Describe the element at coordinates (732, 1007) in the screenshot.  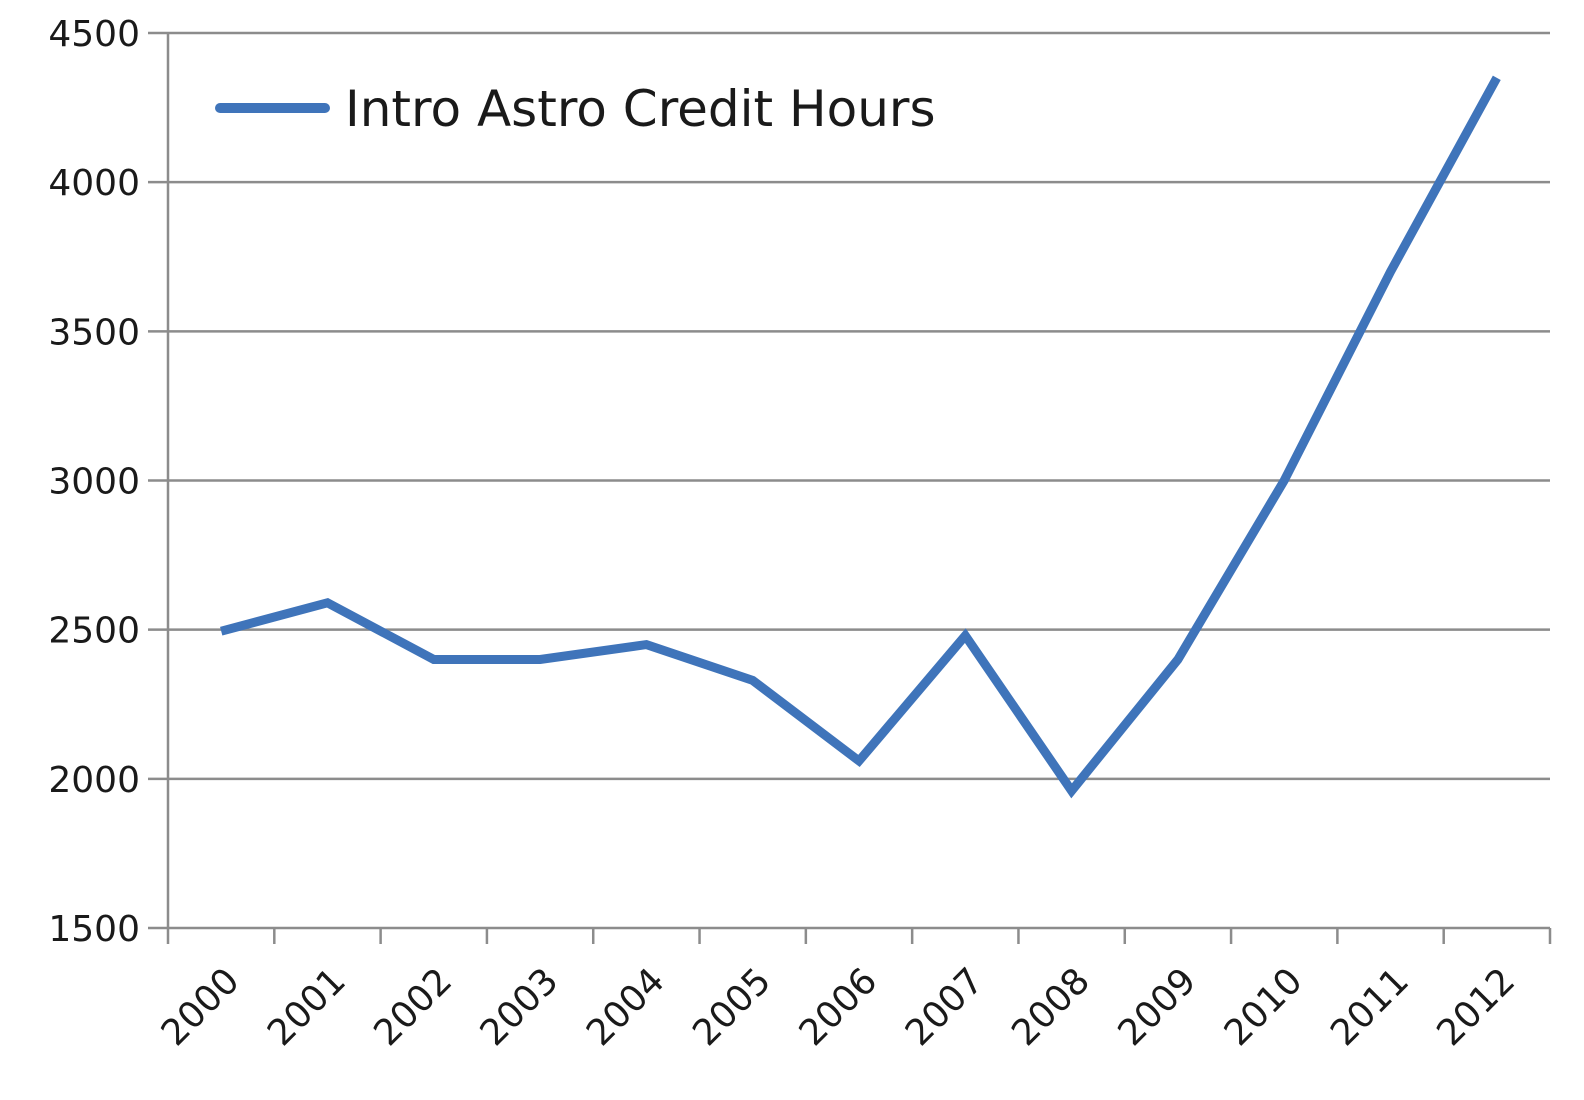
I see `x-tick-label: 2005` at that location.